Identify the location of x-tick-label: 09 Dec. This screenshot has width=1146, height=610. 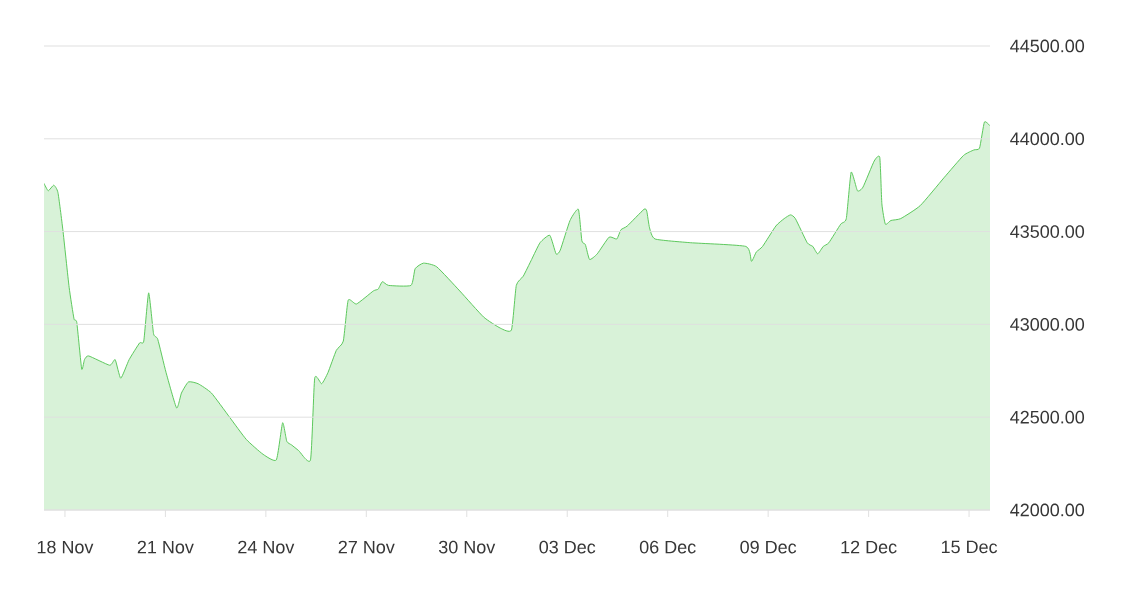
(768, 547).